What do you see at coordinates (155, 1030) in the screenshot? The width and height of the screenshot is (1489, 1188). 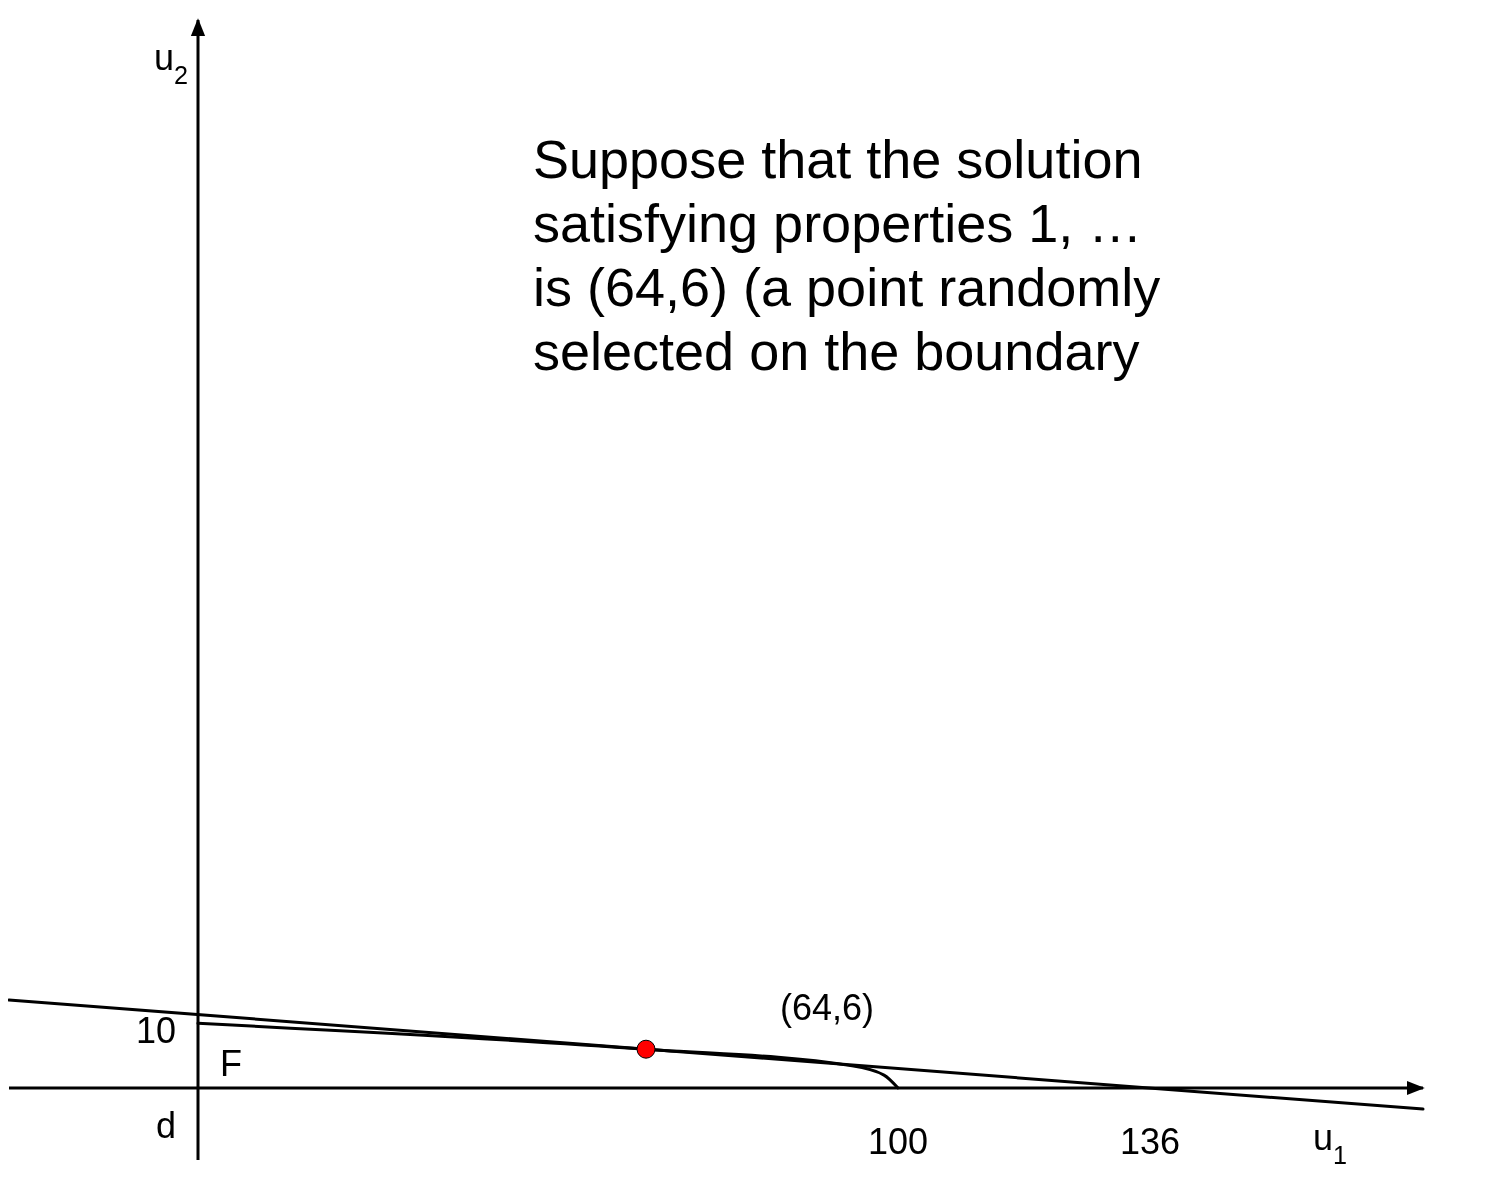 I see `annotation: 10` at bounding box center [155, 1030].